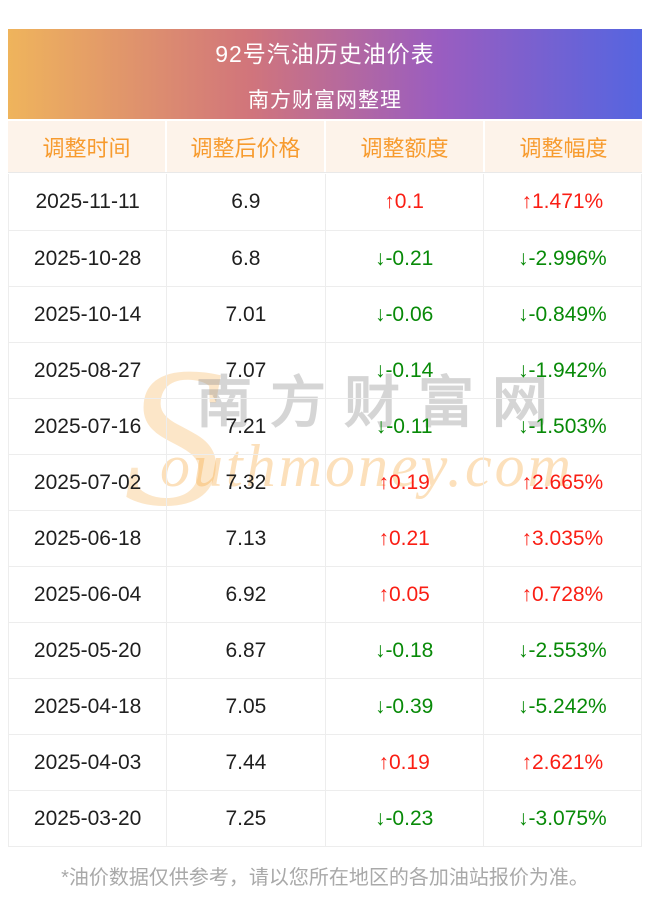  What do you see at coordinates (561, 258) in the screenshot?
I see `cell-change-rate: ↓-2.996%` at bounding box center [561, 258].